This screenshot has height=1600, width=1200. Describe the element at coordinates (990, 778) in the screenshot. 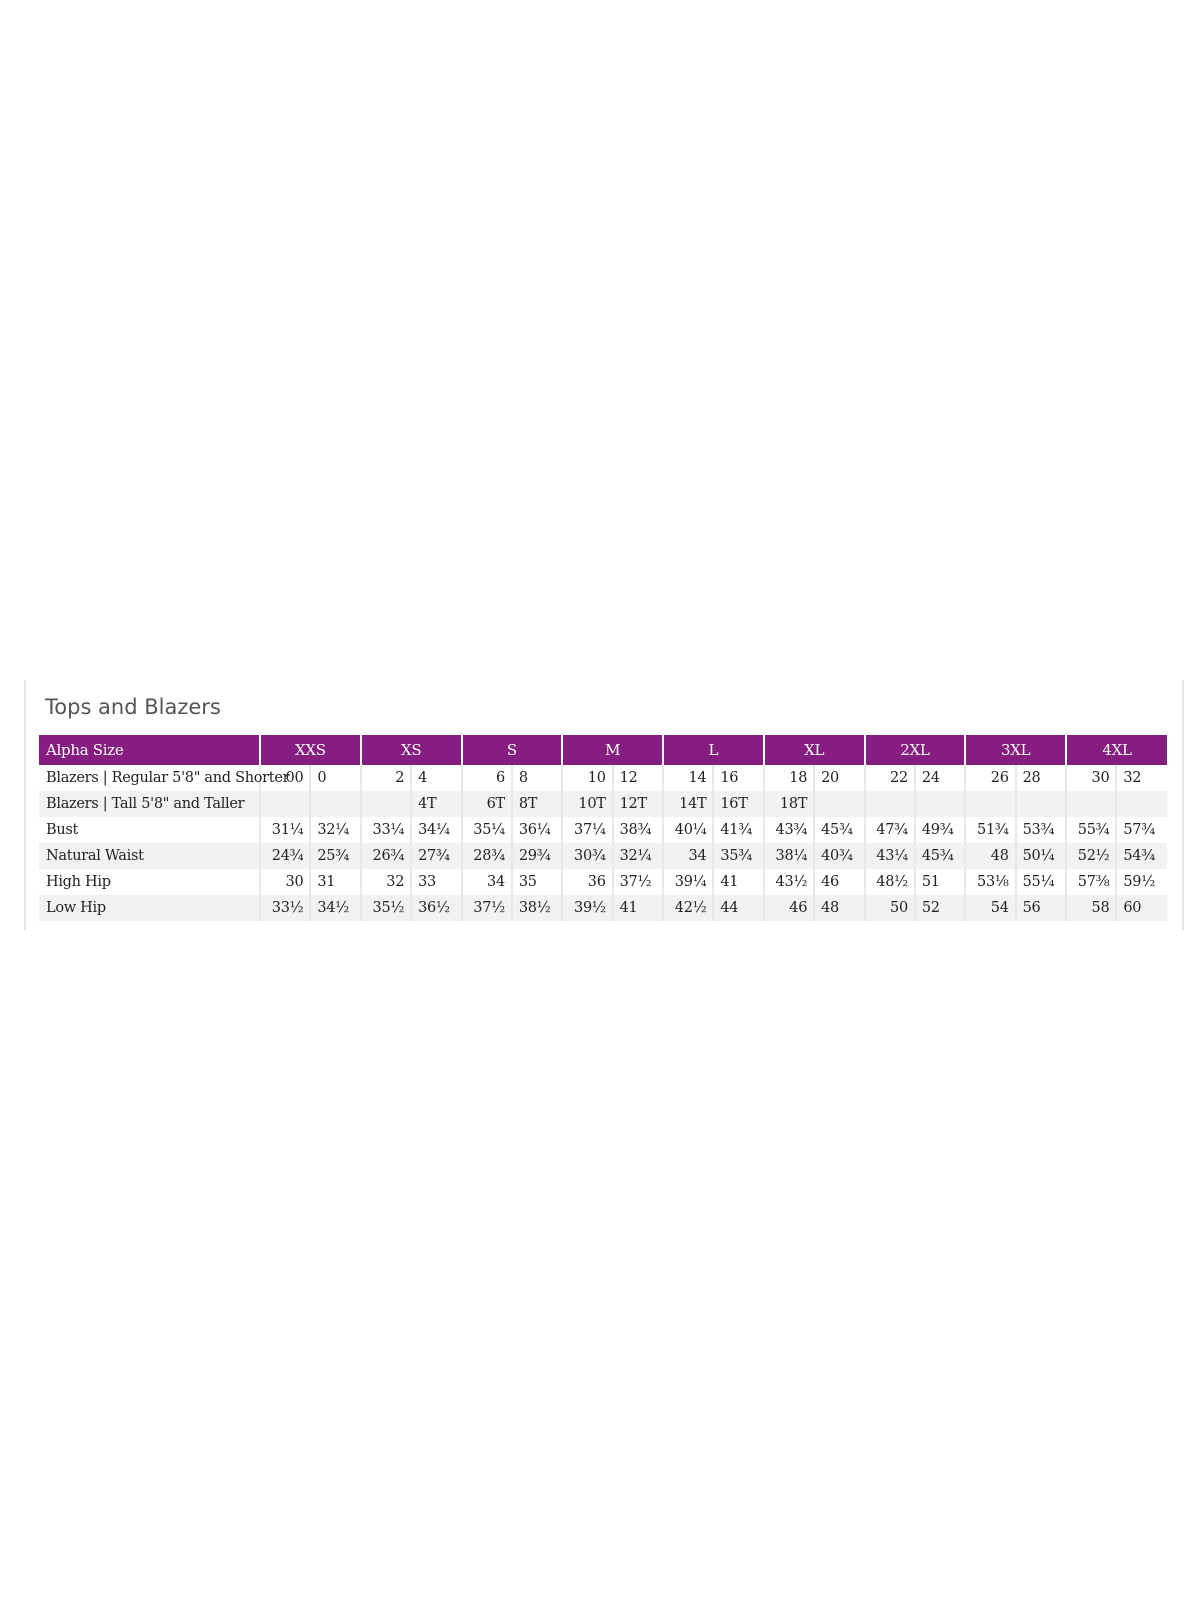

I see `table-cell: 26` at that location.